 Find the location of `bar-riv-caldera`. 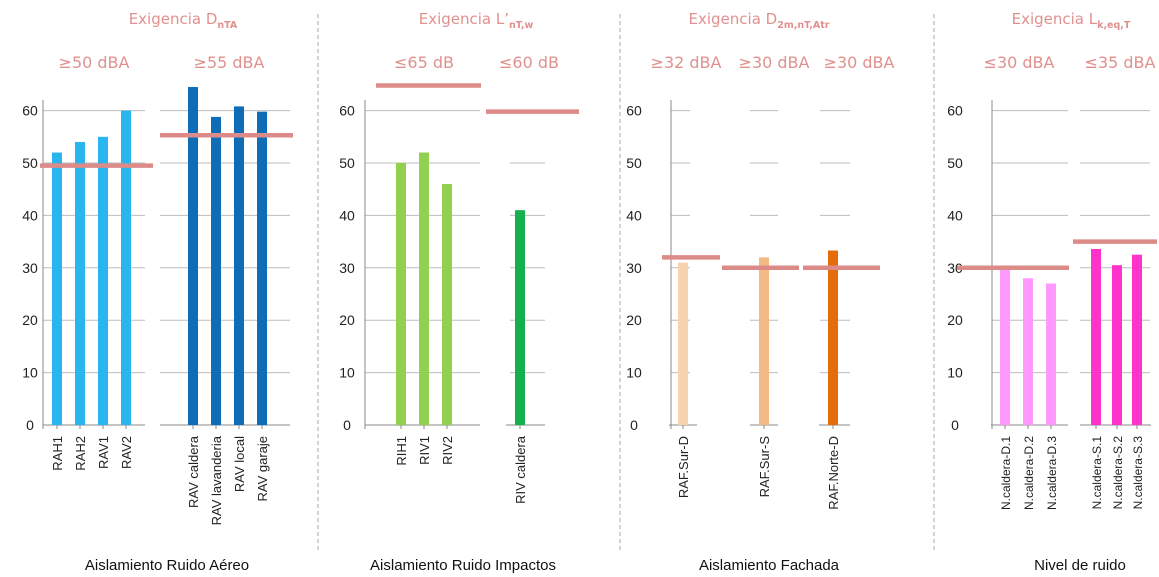

bar-riv-caldera is located at coordinates (520, 317).